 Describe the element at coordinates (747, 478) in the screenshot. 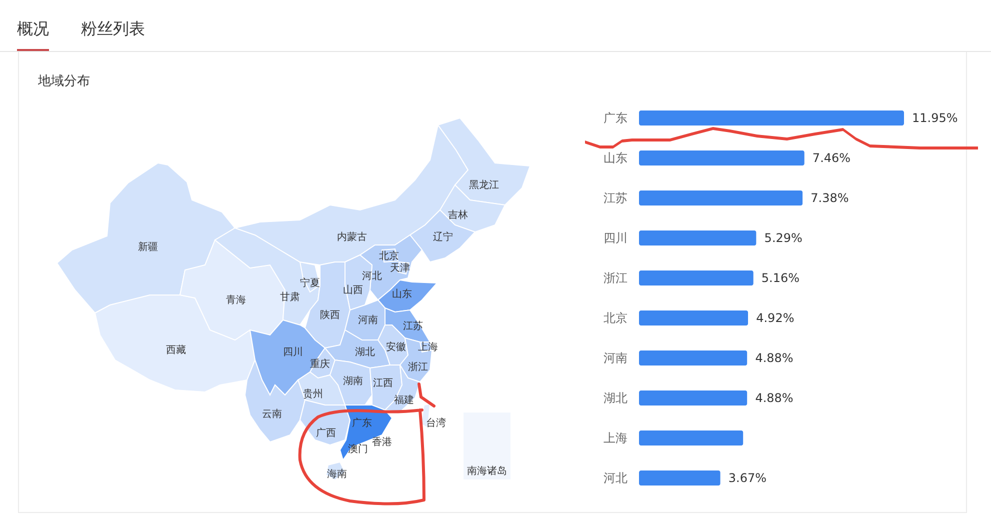

I see `data-label: 3.67%` at that location.